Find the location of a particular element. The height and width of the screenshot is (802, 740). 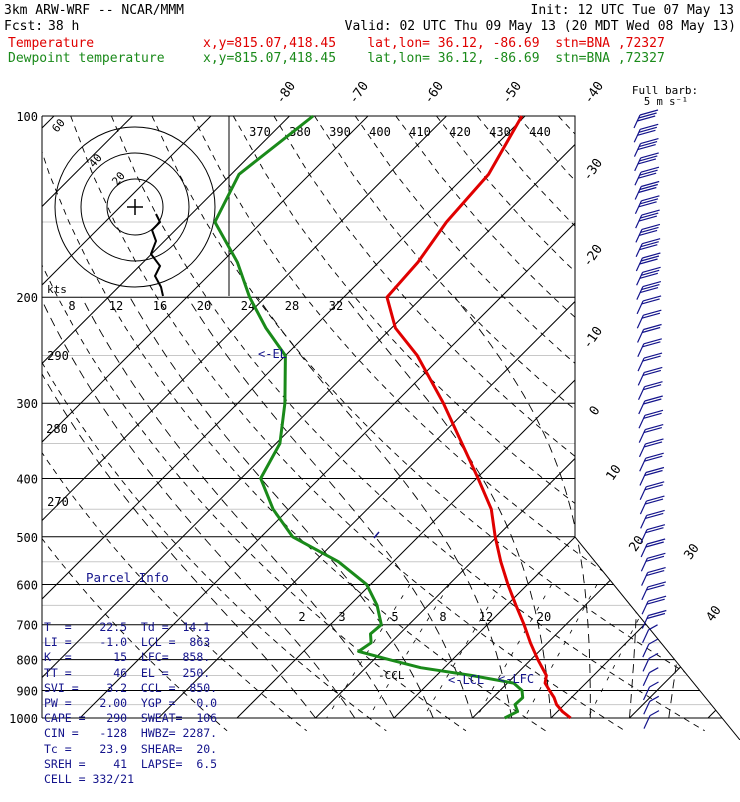

theta-label: 270 is located at coordinates (58, 502).